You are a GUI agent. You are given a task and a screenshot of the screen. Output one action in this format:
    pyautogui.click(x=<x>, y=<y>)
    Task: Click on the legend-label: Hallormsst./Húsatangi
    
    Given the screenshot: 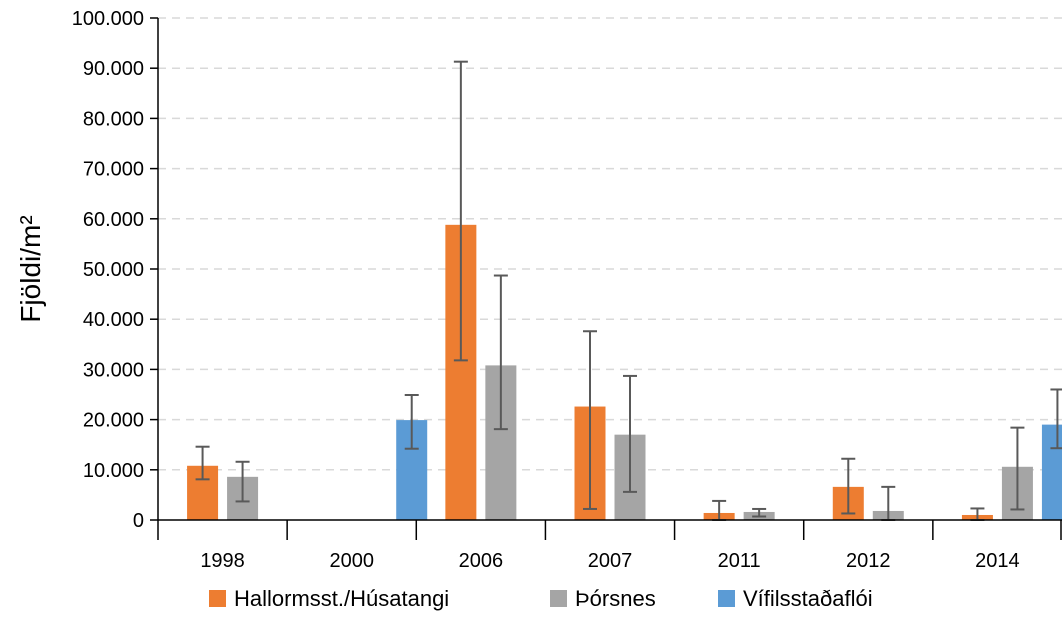 What is the action you would take?
    pyautogui.click(x=341, y=598)
    